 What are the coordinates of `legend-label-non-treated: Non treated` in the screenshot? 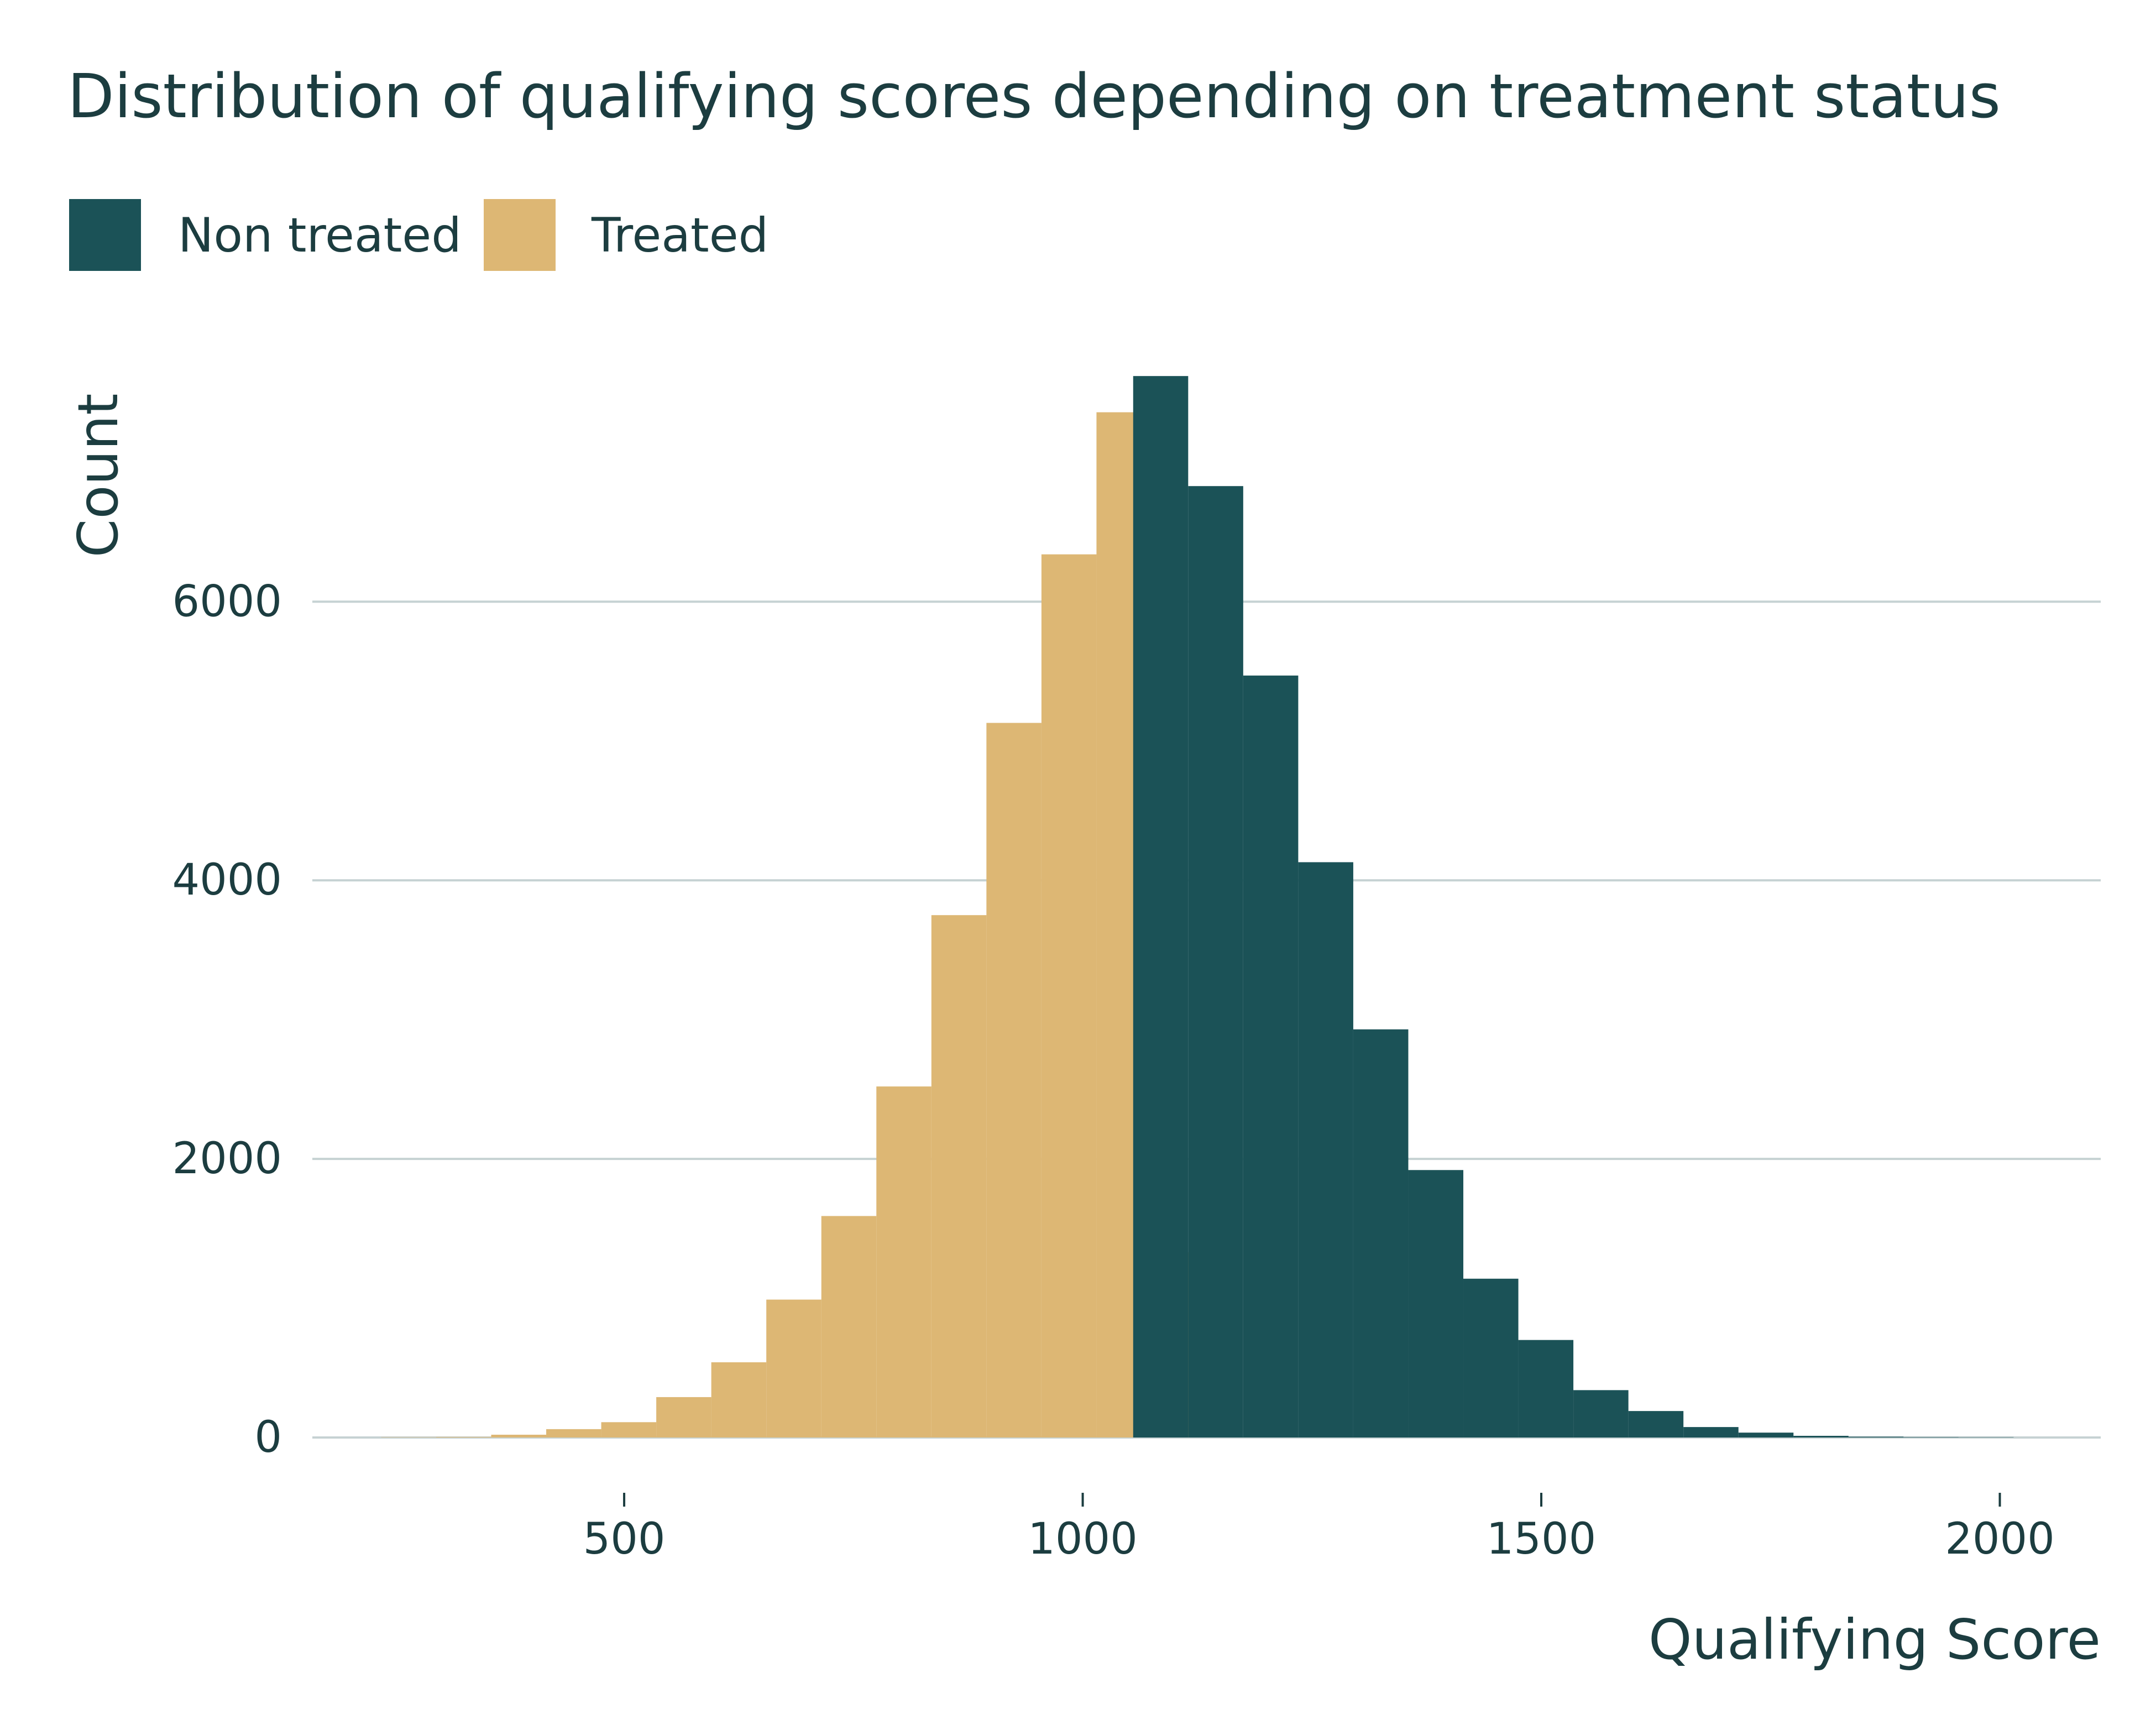 It's located at (320, 236).